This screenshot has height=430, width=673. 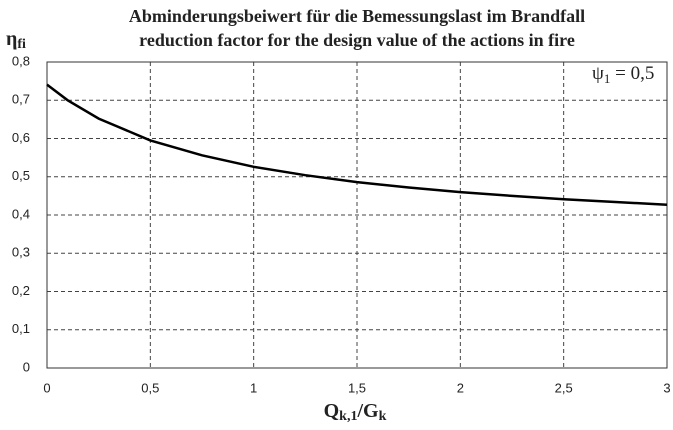 What do you see at coordinates (46, 387) in the screenshot?
I see `x-tick-label: 0` at bounding box center [46, 387].